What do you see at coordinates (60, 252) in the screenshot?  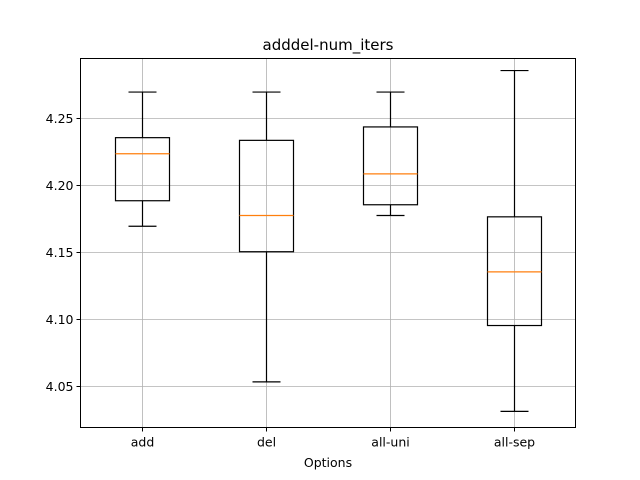 I see `y-tick-label: 4.15` at bounding box center [60, 252].